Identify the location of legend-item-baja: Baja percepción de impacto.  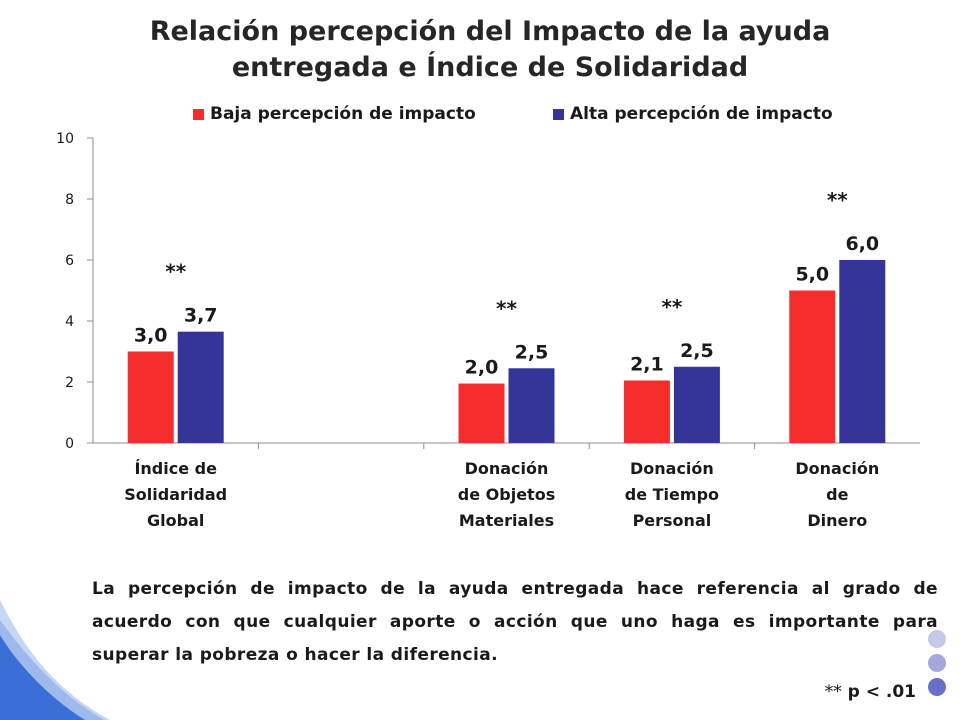
(334, 114).